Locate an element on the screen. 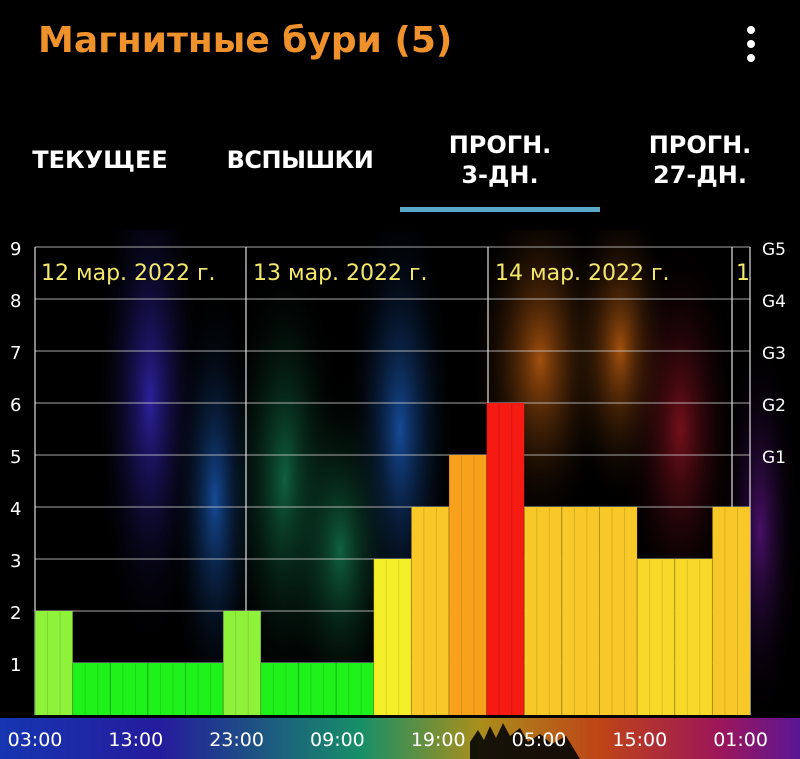  x-tick-label: 23:00 is located at coordinates (236, 740).